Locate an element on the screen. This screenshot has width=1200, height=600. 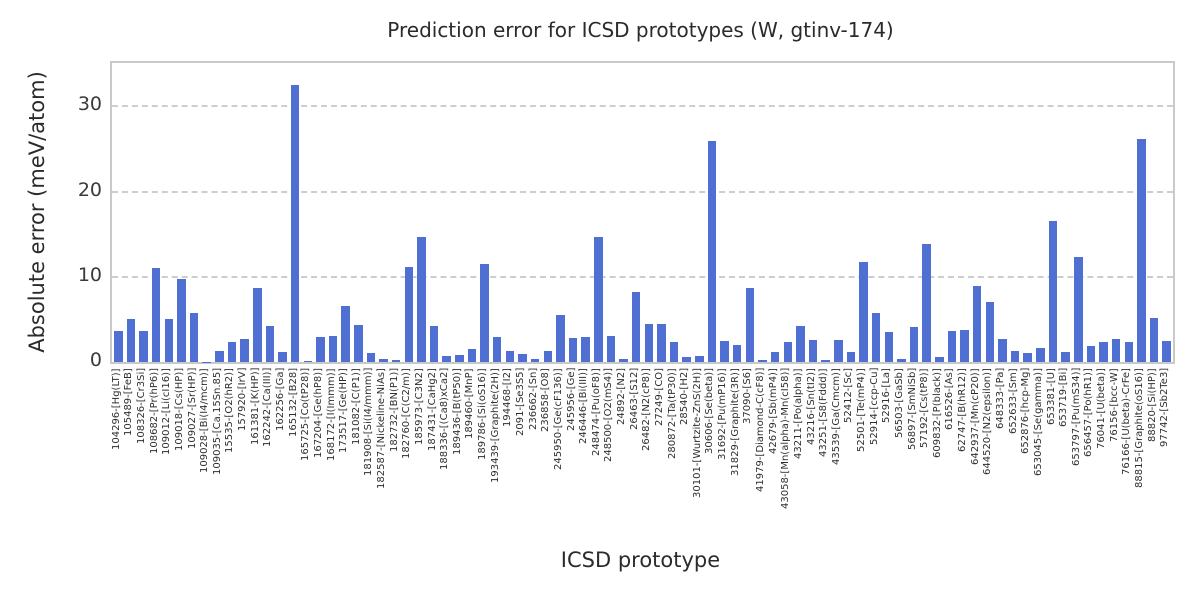
x-tick-label: 182760-[C(C2/m)] is located at coordinates (407, 413).